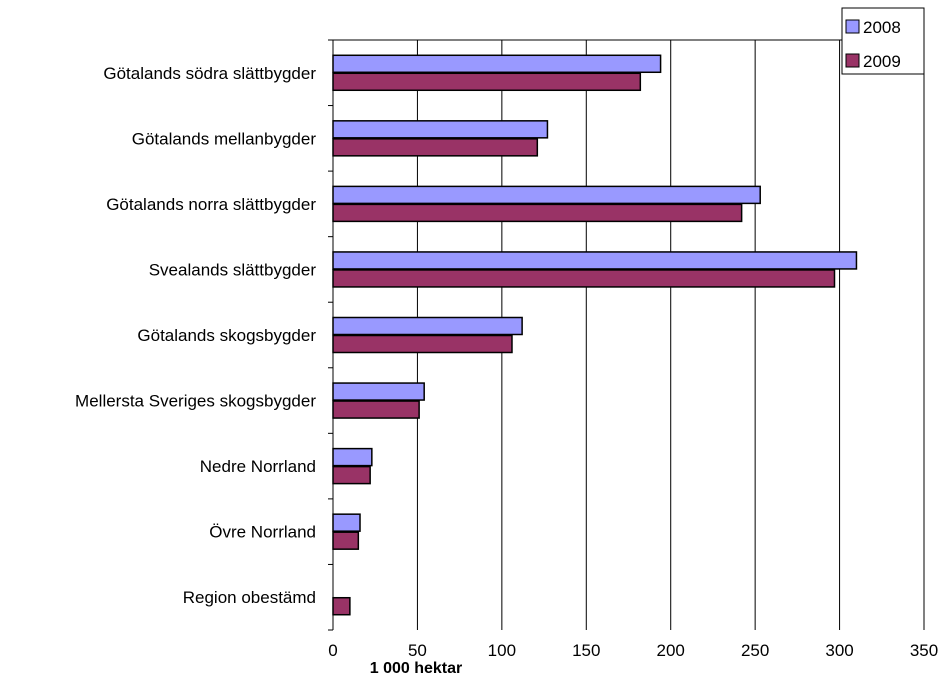 The width and height of the screenshot is (952, 680). I want to click on category-label-8: Region obestämd, so click(249, 597).